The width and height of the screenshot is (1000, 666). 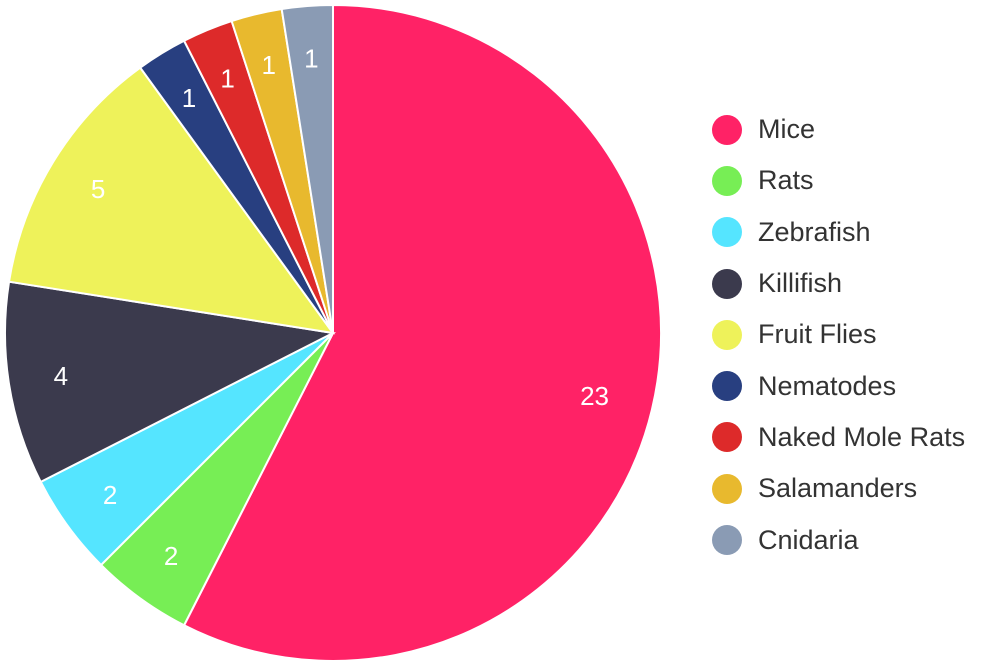 I want to click on legend-label: Mice, so click(x=787, y=129).